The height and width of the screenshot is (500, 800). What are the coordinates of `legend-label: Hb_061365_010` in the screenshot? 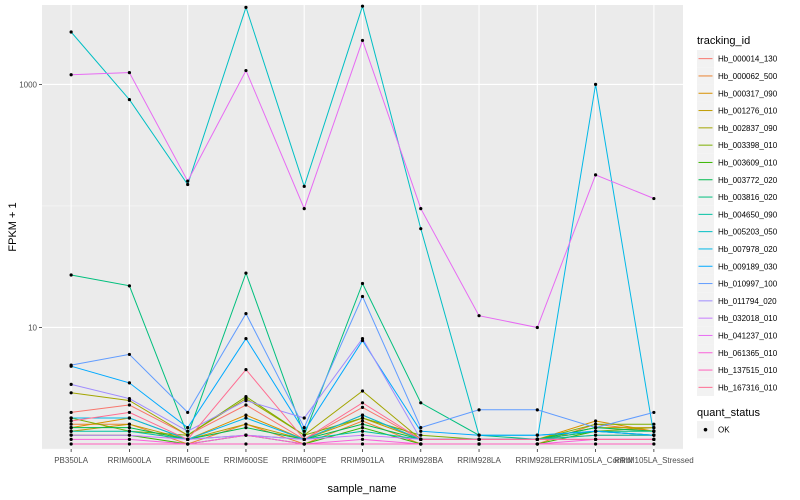 It's located at (748, 353).